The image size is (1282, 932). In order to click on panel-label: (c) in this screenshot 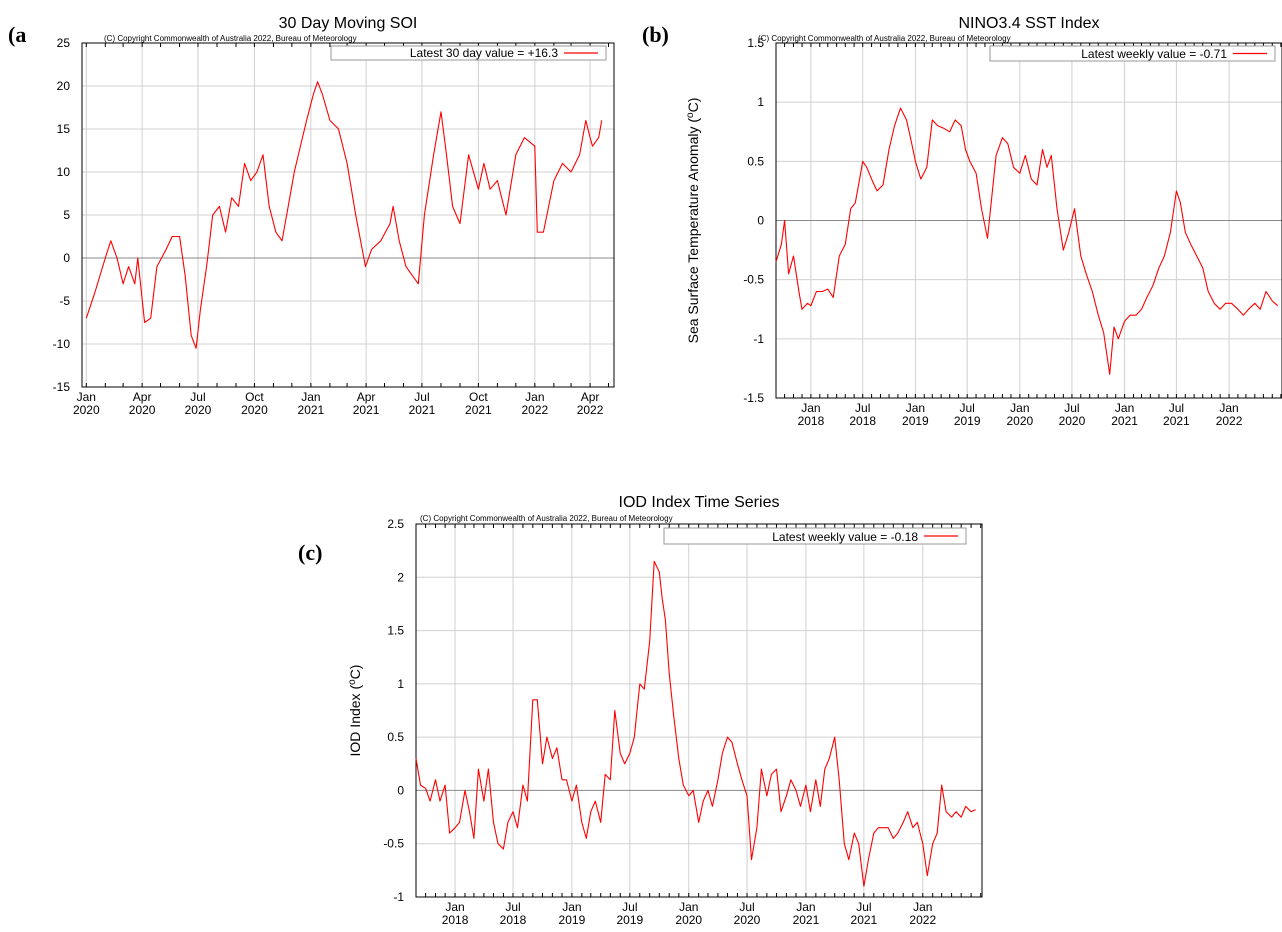, I will do `click(310, 552)`.